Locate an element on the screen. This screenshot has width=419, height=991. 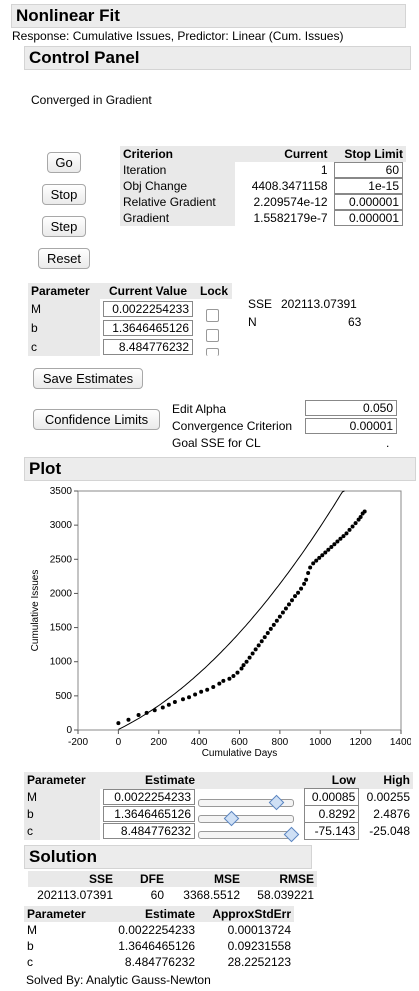
obj-change-limit-input: 1e-15 is located at coordinates (368, 186).